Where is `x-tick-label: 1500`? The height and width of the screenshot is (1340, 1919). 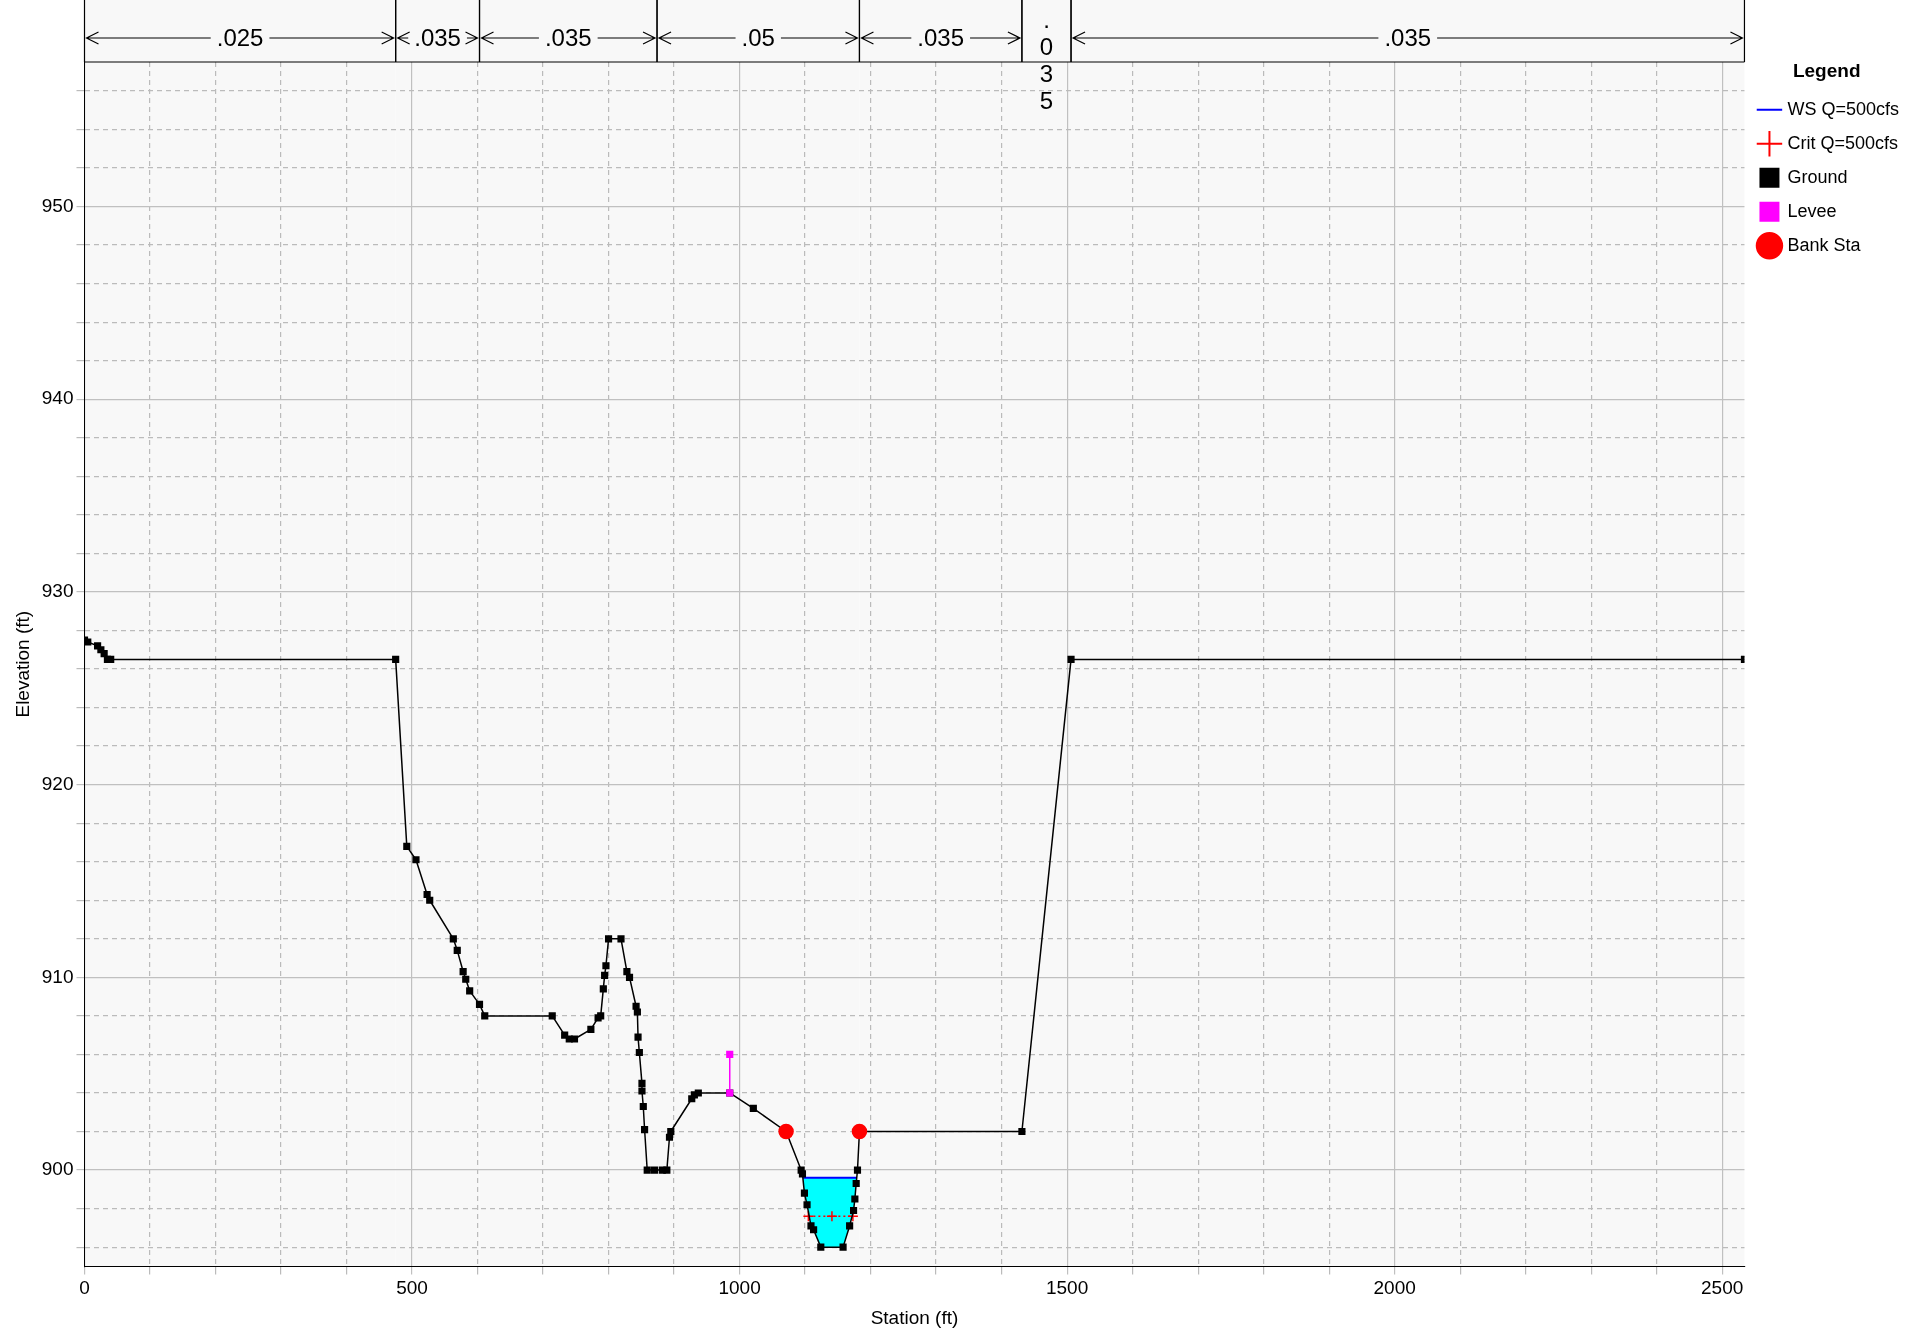 x-tick-label: 1500 is located at coordinates (1067, 1288).